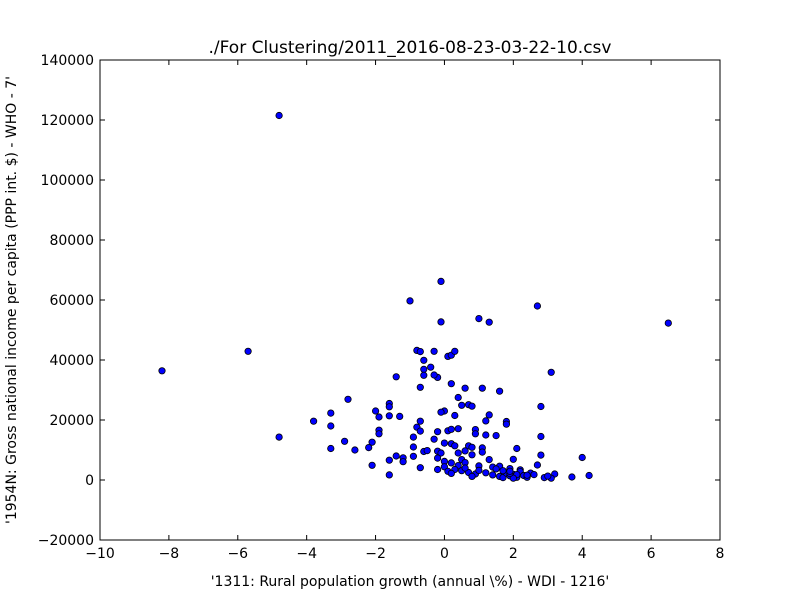 The height and width of the screenshot is (600, 800). I want to click on x-tick-label: −10, so click(100, 554).